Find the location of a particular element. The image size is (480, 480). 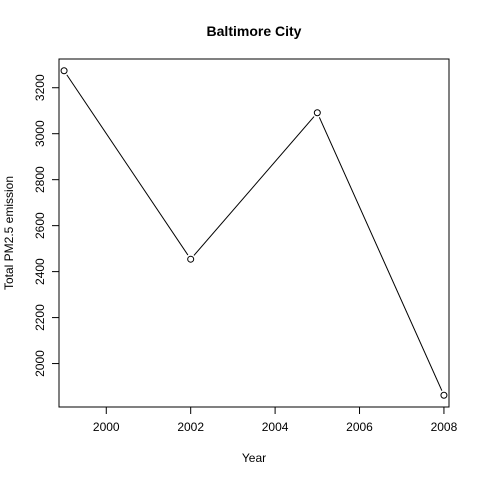

x-tick-label: 2008 is located at coordinates (444, 427).